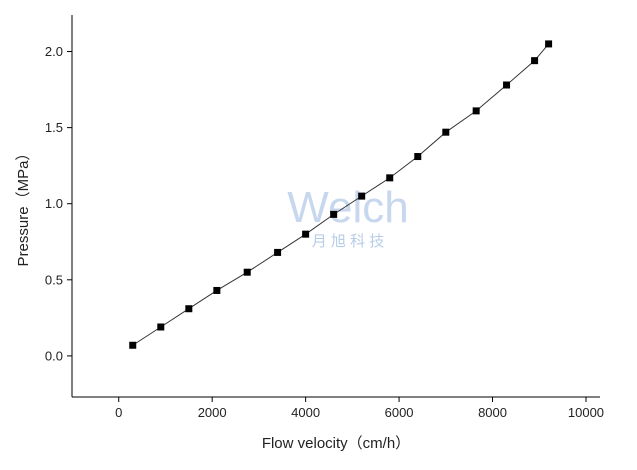  Describe the element at coordinates (399, 412) in the screenshot. I see `x-tick-label: 6000` at that location.